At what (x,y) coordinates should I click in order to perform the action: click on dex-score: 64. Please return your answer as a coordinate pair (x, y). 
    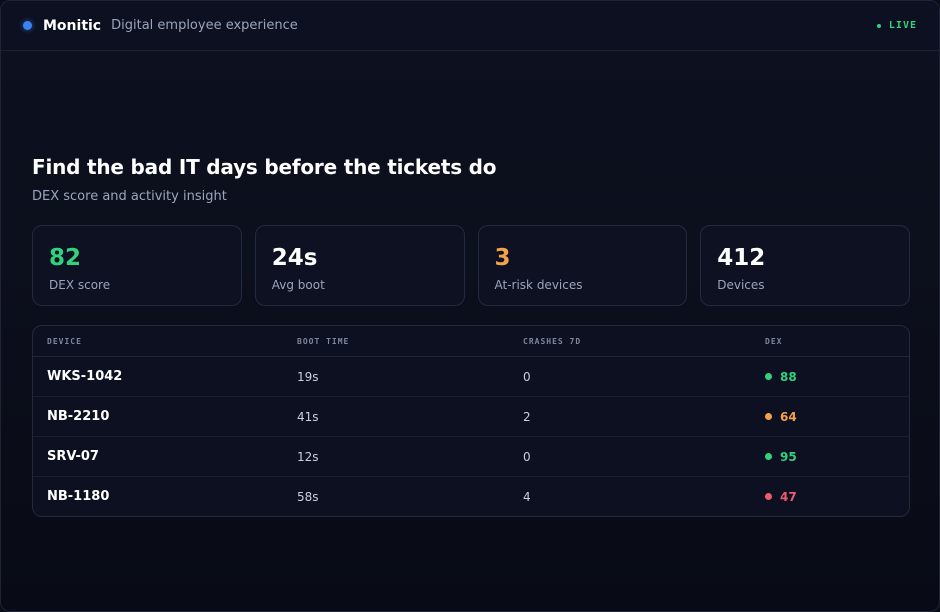
    Looking at the image, I should click on (837, 417).